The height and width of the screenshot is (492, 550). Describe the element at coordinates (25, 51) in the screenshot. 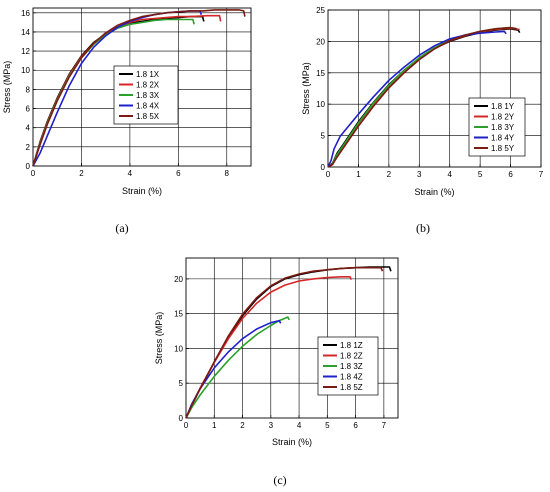

I see `y-tick-label: 12` at that location.